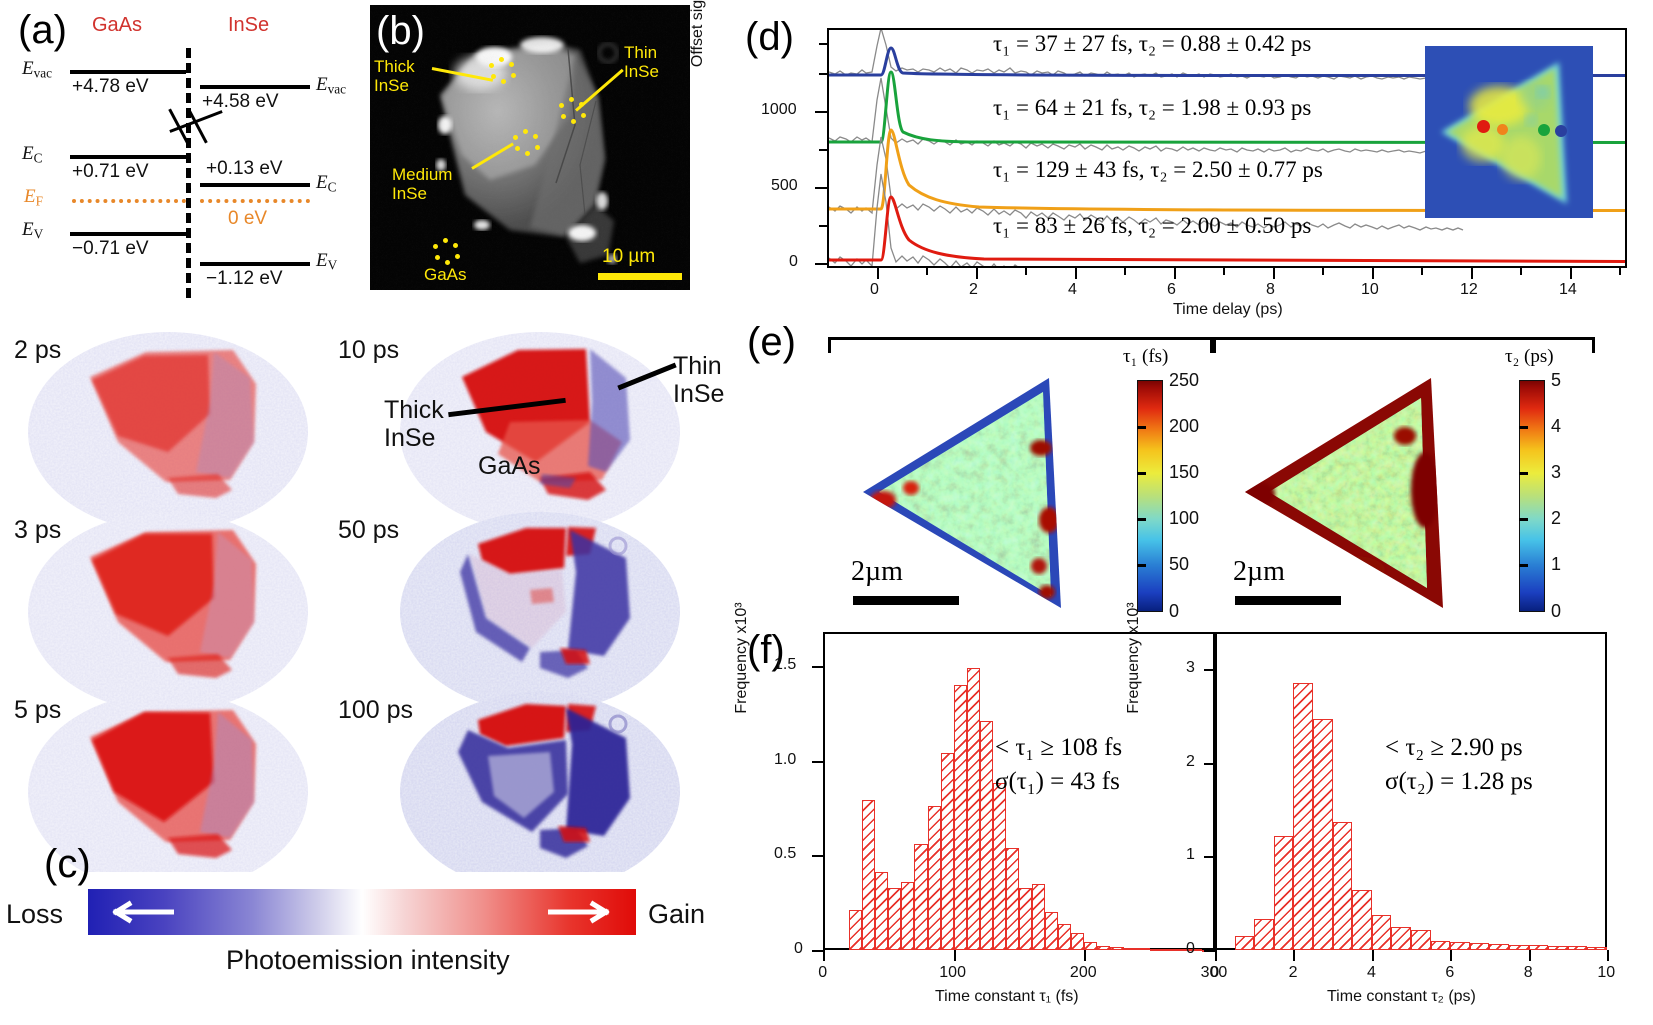 The height and width of the screenshot is (1025, 1653). What do you see at coordinates (255, 201) in the screenshot?
I see `fermi-line-right` at bounding box center [255, 201].